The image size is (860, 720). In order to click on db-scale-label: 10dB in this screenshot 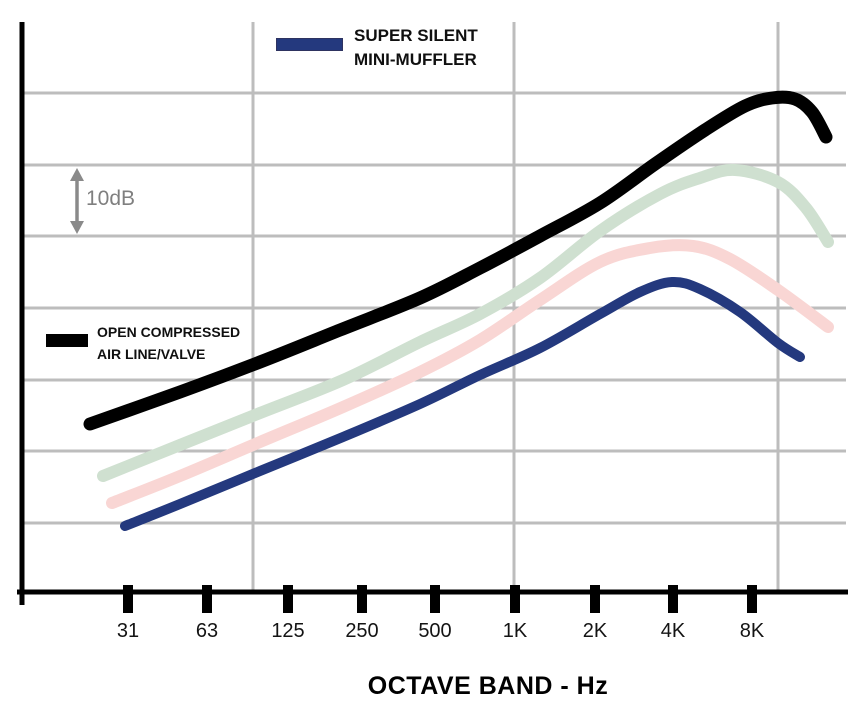, I will do `click(111, 198)`.